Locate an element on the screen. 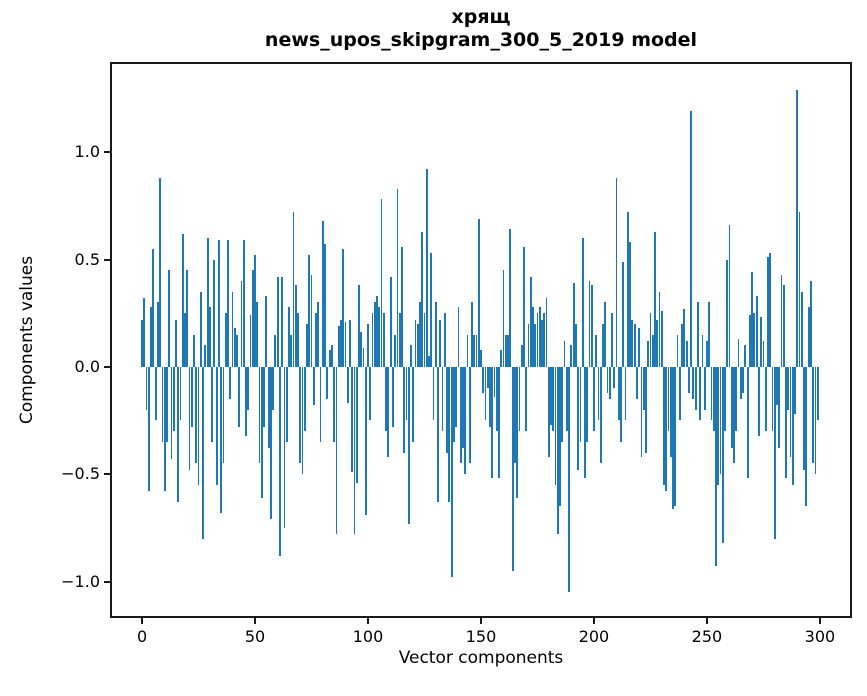 Image resolution: width=867 pixels, height=696 pixels. x-tick-label-0: 0 is located at coordinates (142, 636).